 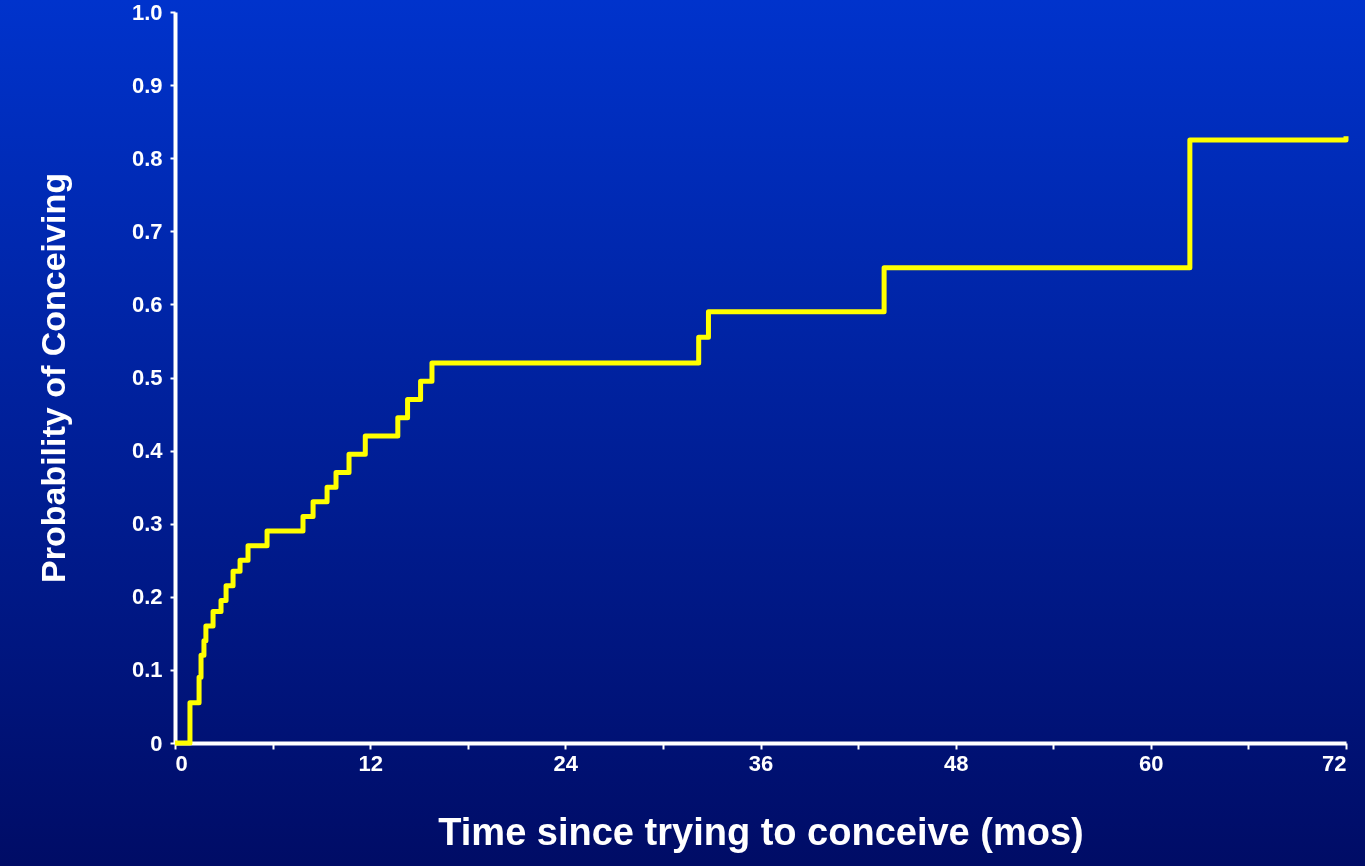 I want to click on x-tick-label: 48, so click(x=956, y=763).